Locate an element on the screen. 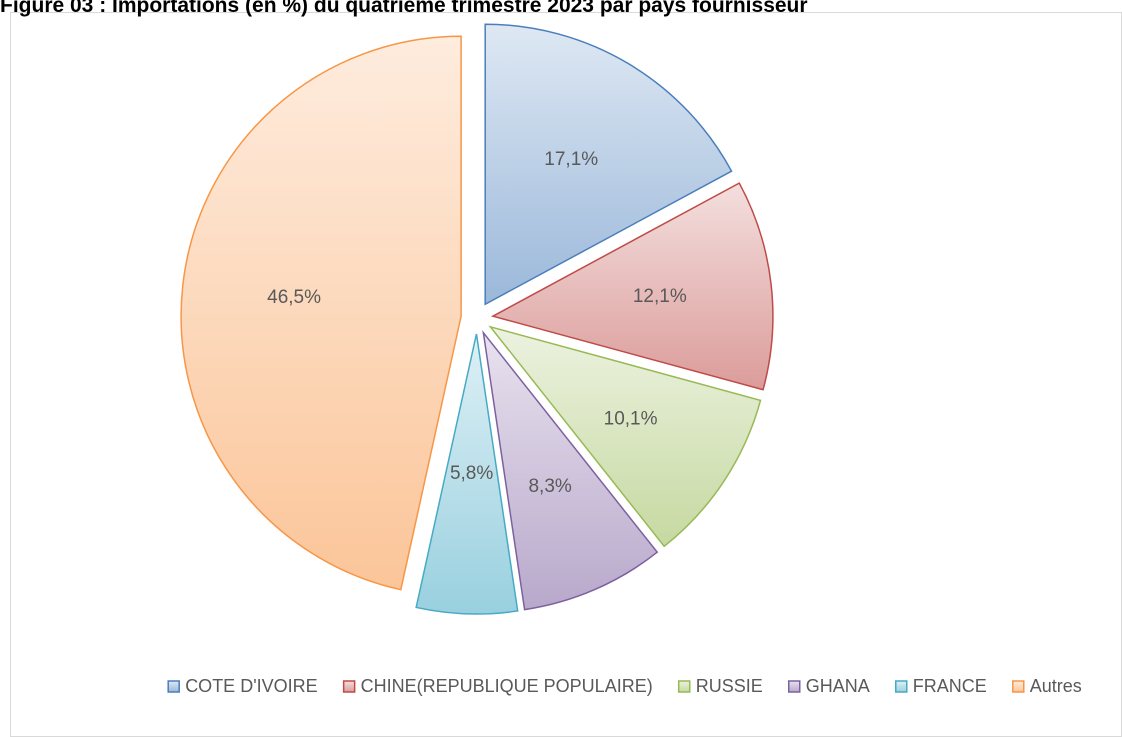 The width and height of the screenshot is (1122, 737). data-label: 12,1% is located at coordinates (660, 296).